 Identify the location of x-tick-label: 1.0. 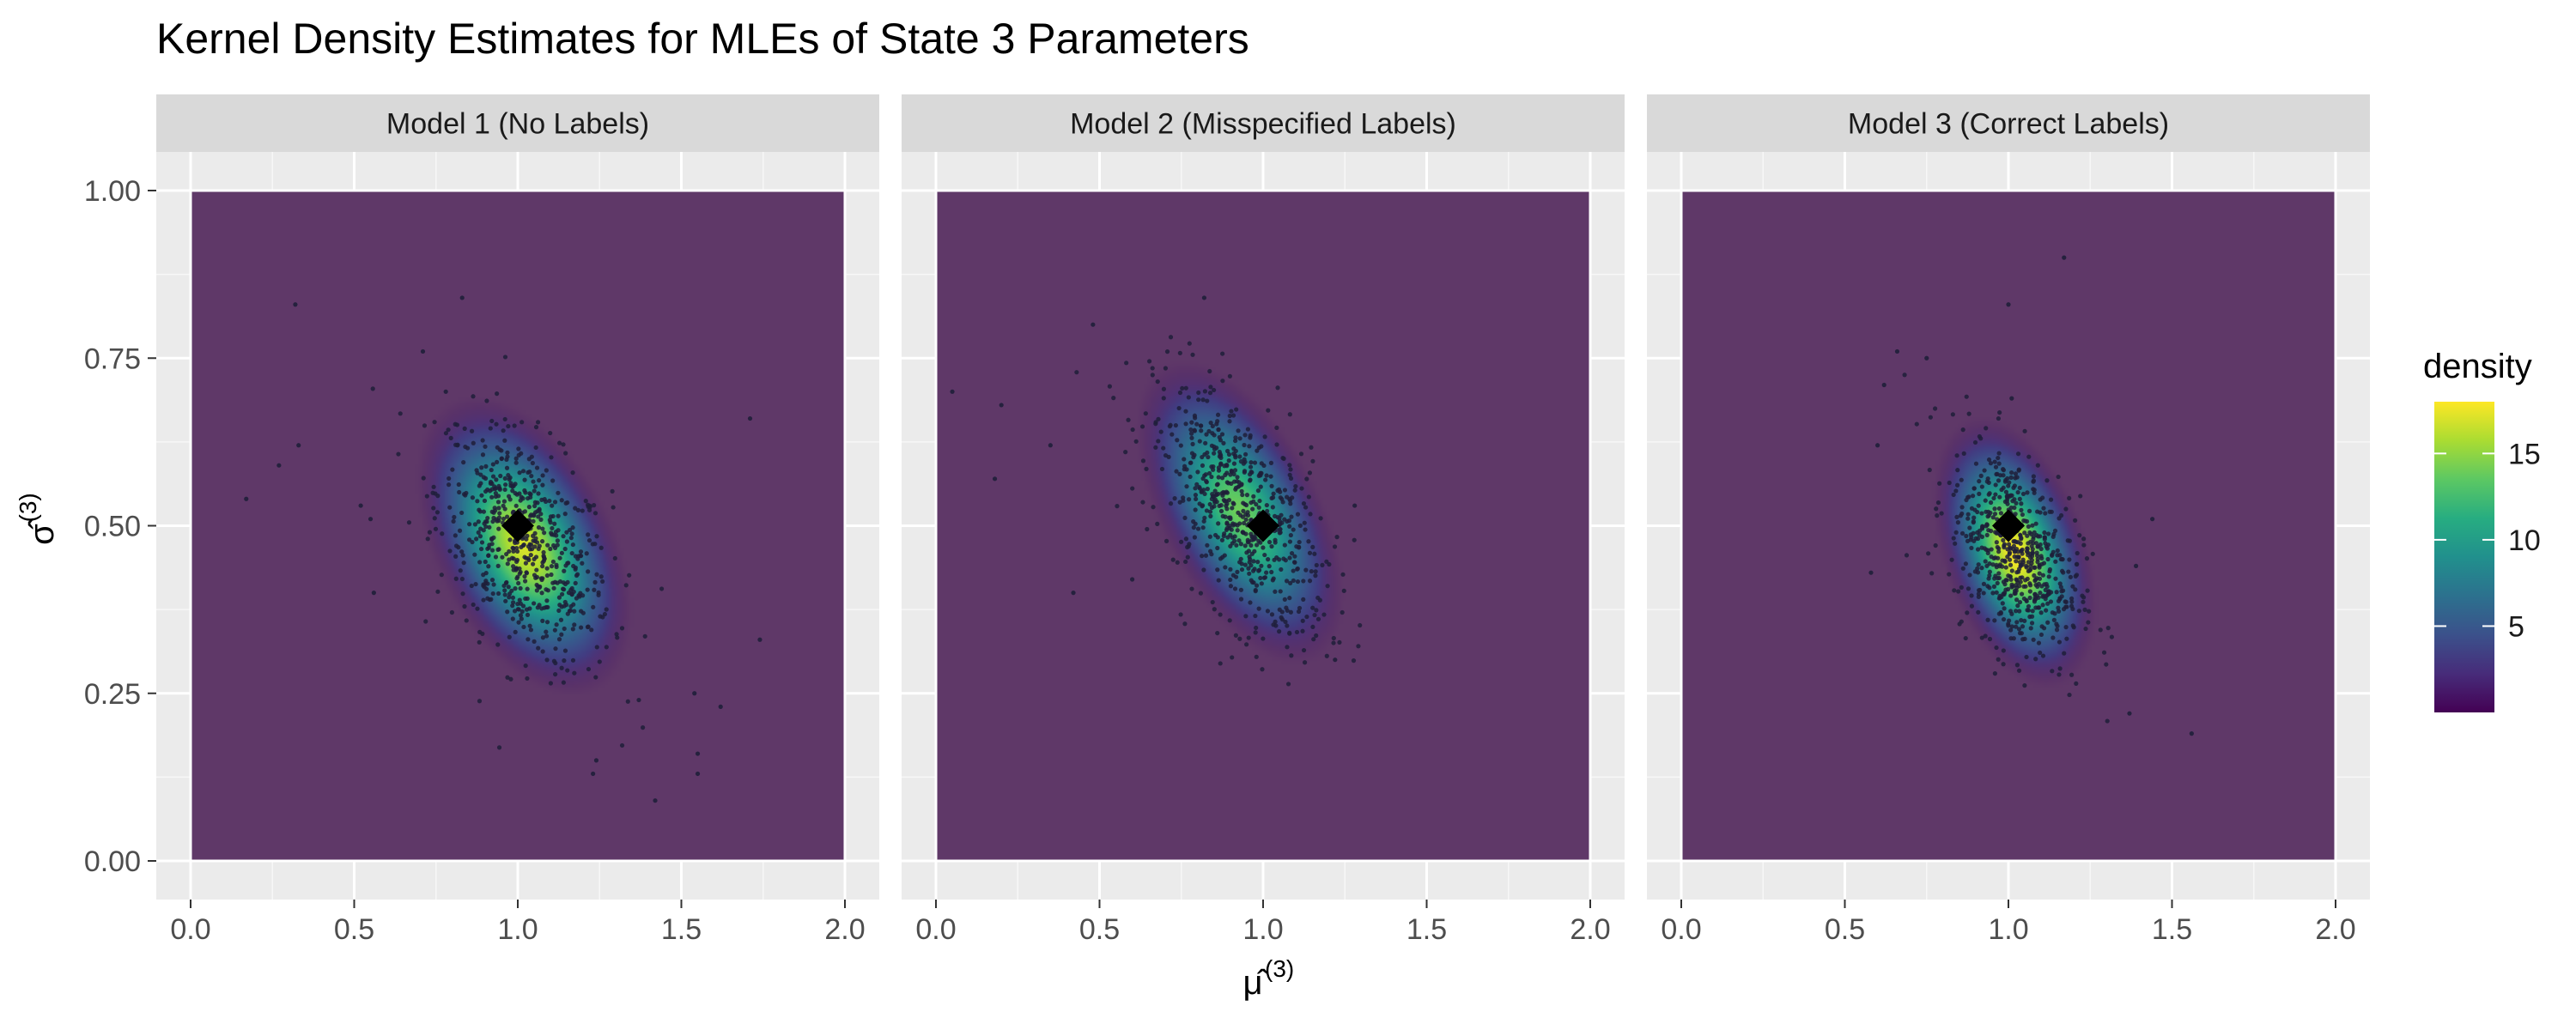
(517, 929).